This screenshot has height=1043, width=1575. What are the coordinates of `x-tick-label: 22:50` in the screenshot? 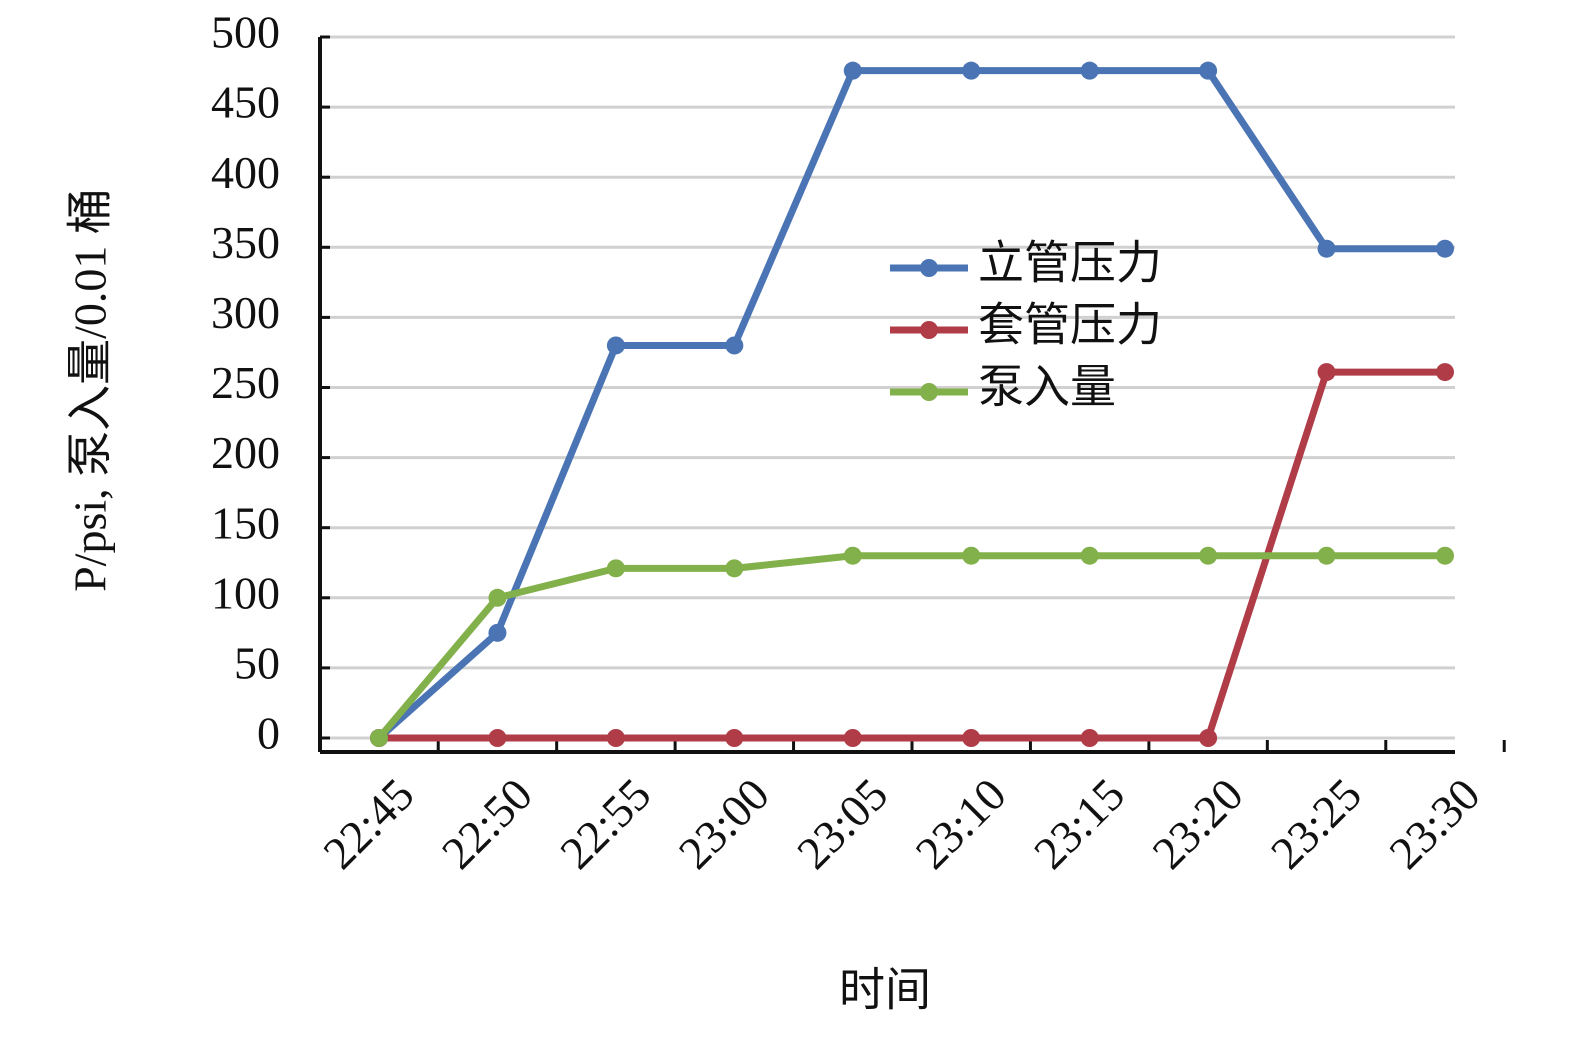 It's located at (487, 823).